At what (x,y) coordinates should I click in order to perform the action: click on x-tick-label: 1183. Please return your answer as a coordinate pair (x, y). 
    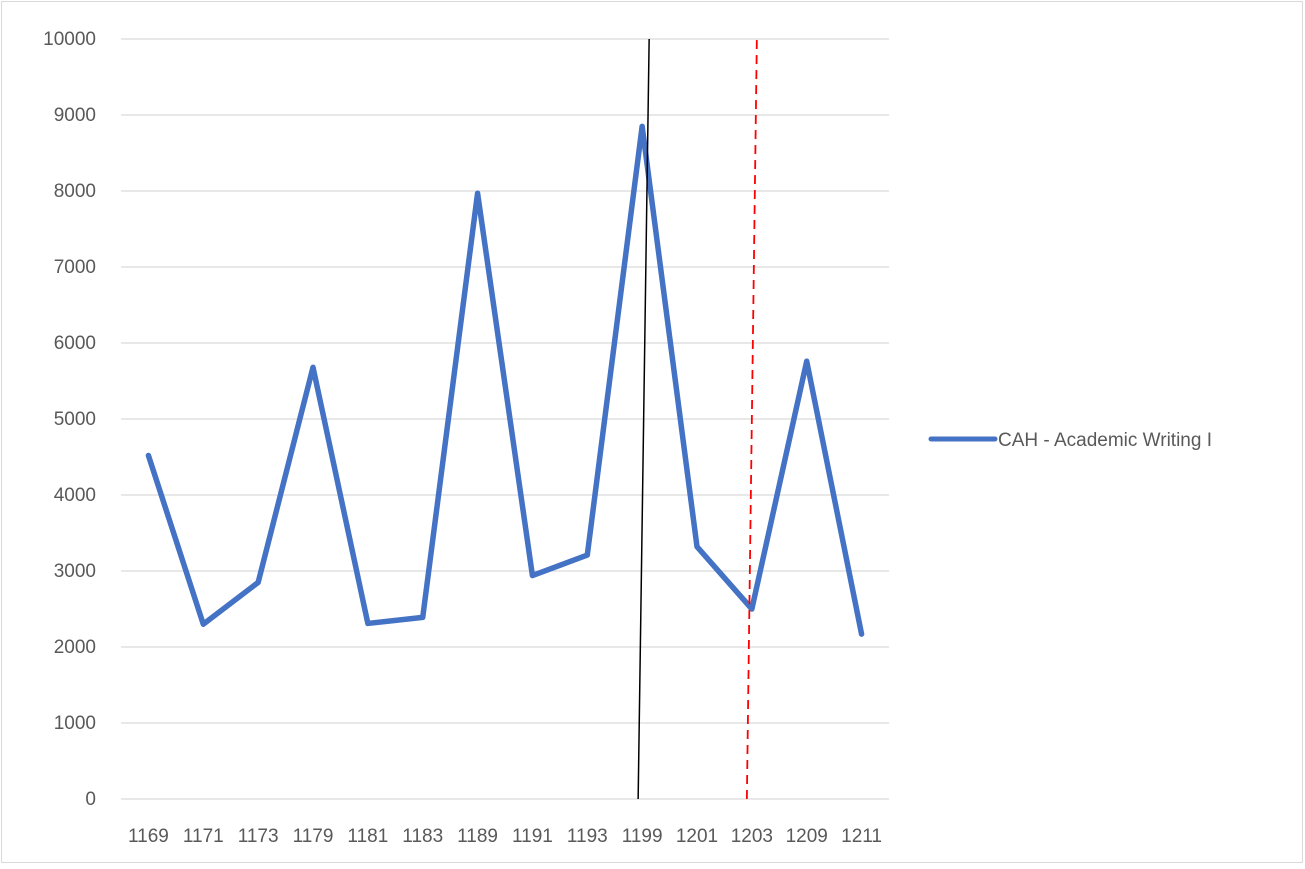
    Looking at the image, I should click on (422, 836).